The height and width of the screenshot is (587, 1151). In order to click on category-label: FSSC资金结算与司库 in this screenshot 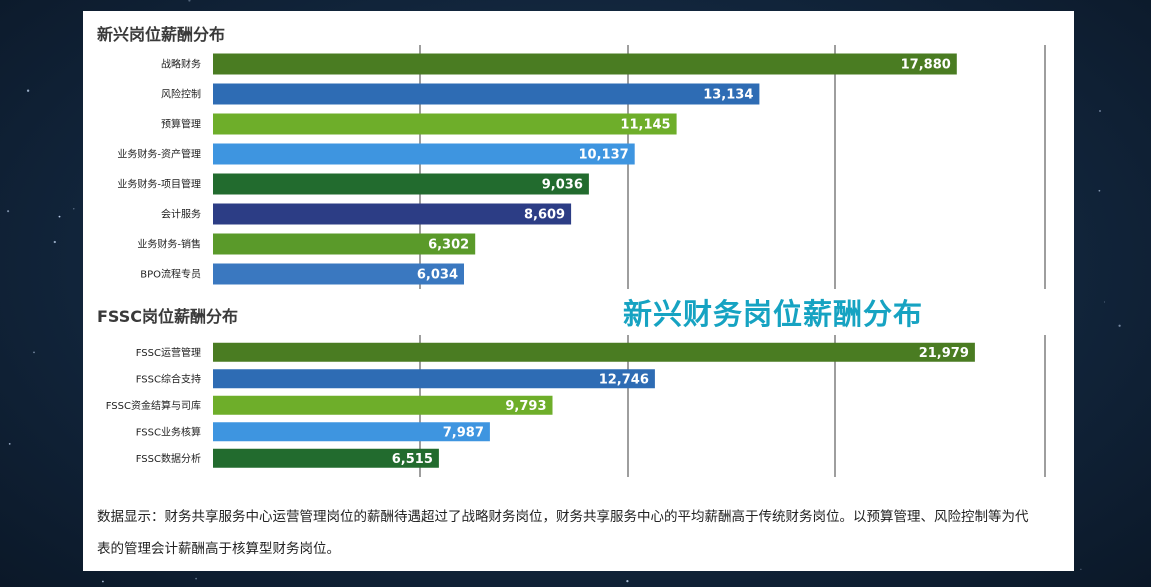, I will do `click(153, 405)`.